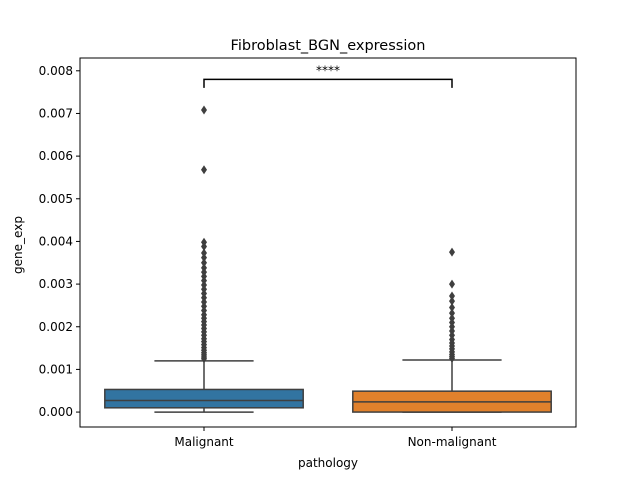 This screenshot has height=480, width=640. What do you see at coordinates (328, 46) in the screenshot?
I see `chart-title: Fibroblast_BGN_expression` at bounding box center [328, 46].